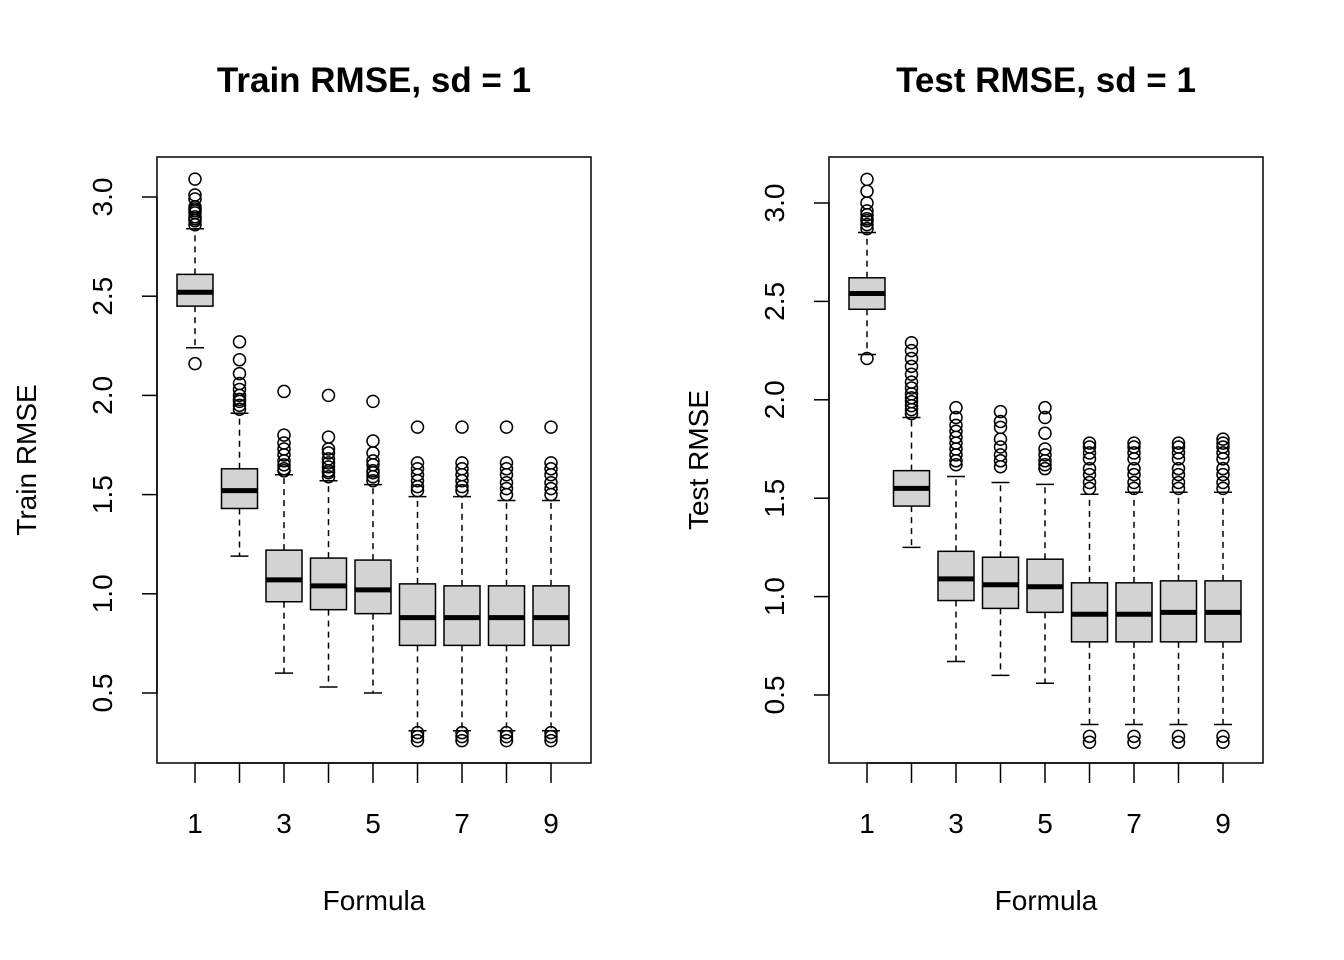 The height and width of the screenshot is (960, 1344). I want to click on test-xlabel: Formula, so click(1046, 900).